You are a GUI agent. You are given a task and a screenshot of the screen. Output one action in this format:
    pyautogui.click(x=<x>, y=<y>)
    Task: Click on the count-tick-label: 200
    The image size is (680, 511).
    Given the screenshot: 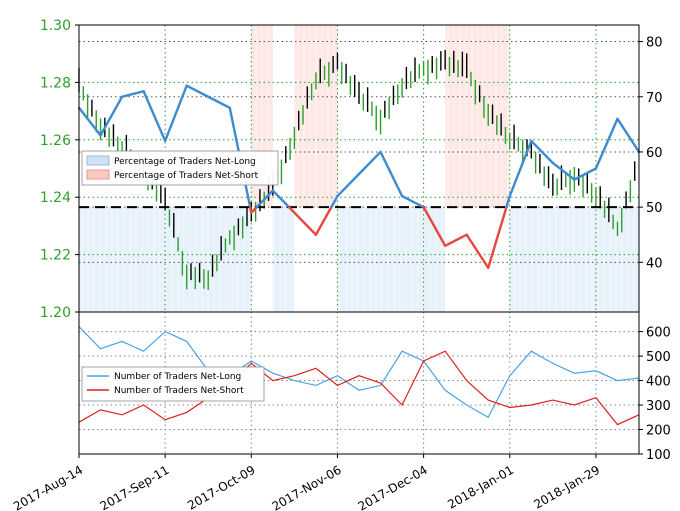 What is the action you would take?
    pyautogui.click(x=658, y=431)
    